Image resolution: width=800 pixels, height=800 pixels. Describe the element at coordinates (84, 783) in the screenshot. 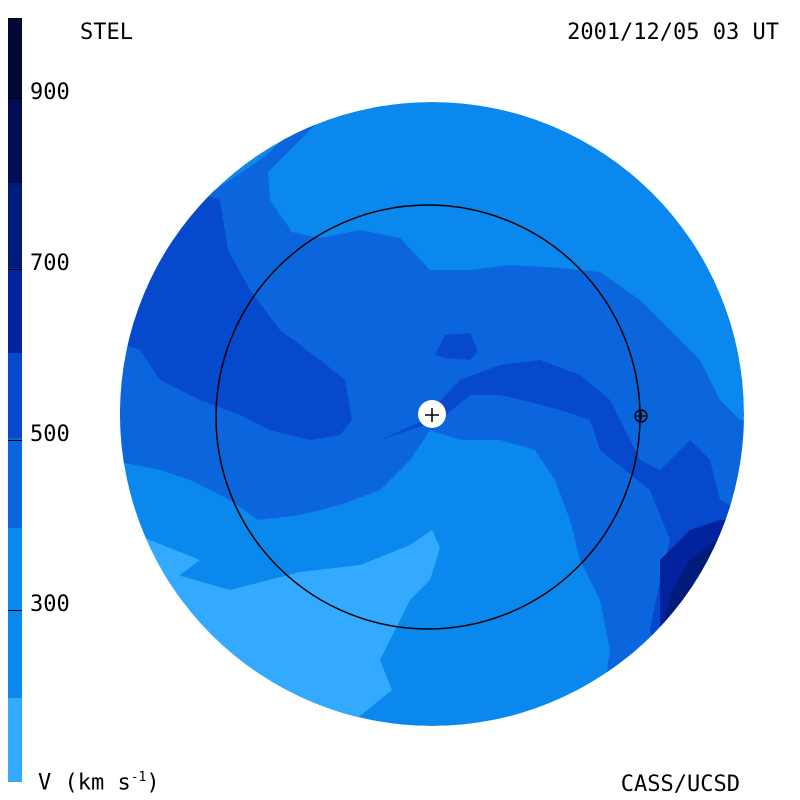

I see `units-main: V (km s` at that location.